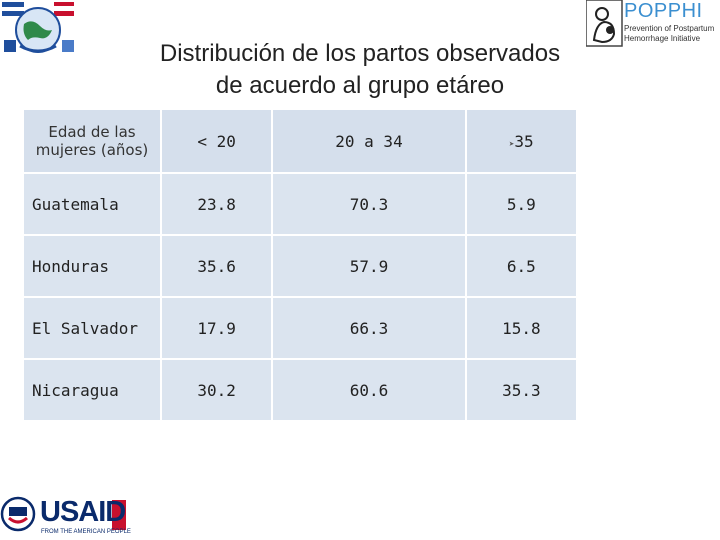 The width and height of the screenshot is (720, 540). I want to click on value-cell: 17.9, so click(217, 328).